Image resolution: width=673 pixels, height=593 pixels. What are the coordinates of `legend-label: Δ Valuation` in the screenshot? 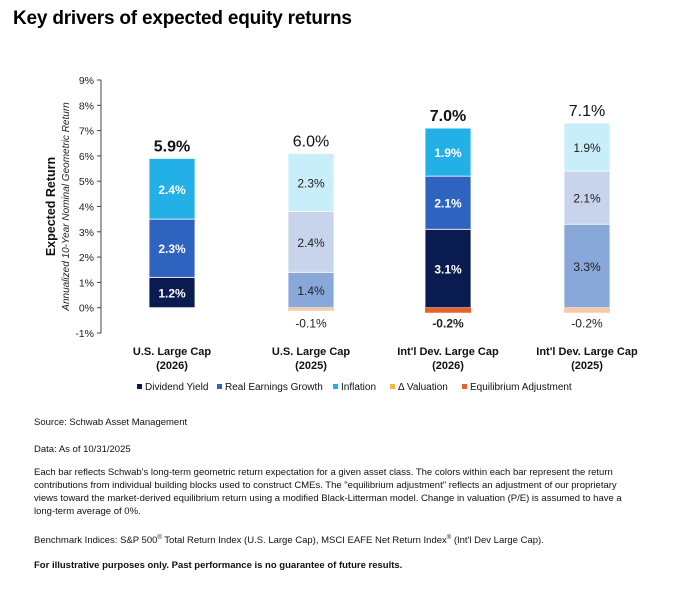 It's located at (423, 387).